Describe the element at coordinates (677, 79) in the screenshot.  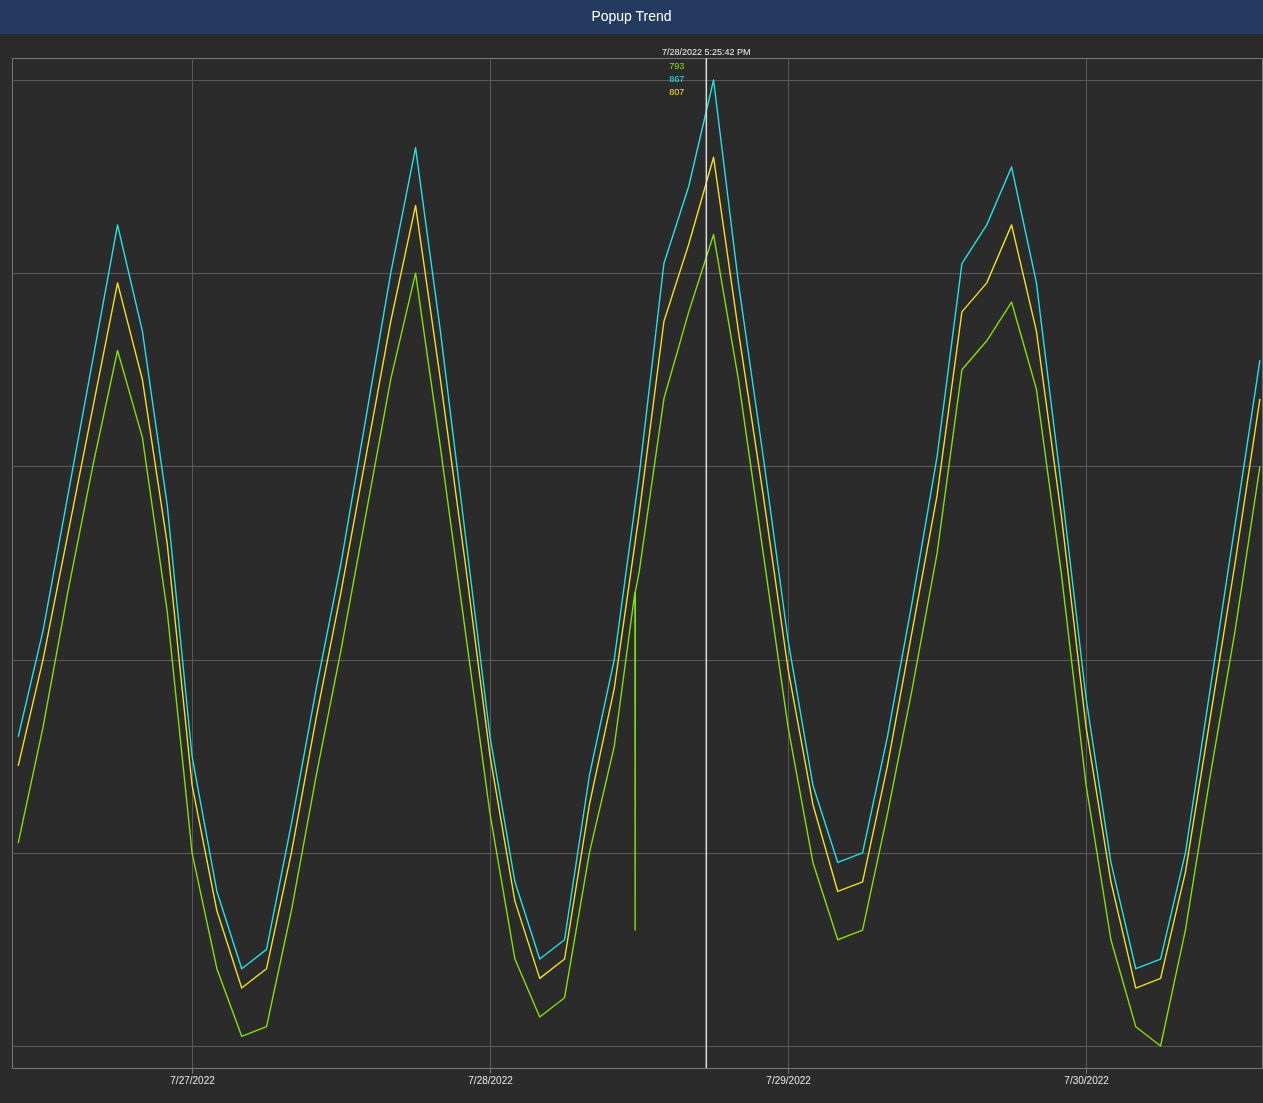
I see `annotation: 867` at that location.